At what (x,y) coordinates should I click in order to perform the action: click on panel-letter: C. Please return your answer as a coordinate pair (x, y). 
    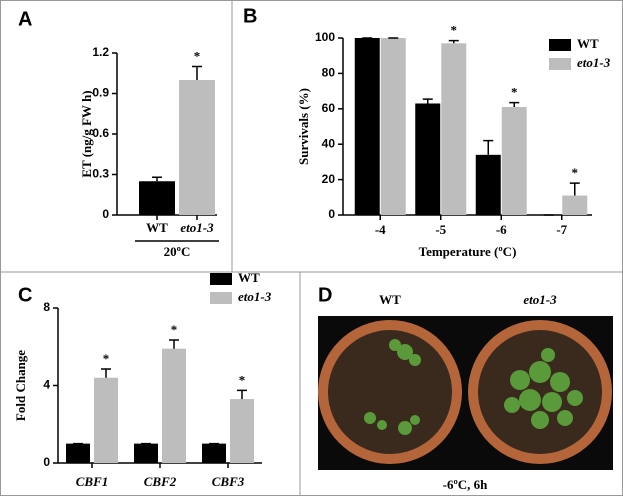
    Looking at the image, I should click on (25, 295).